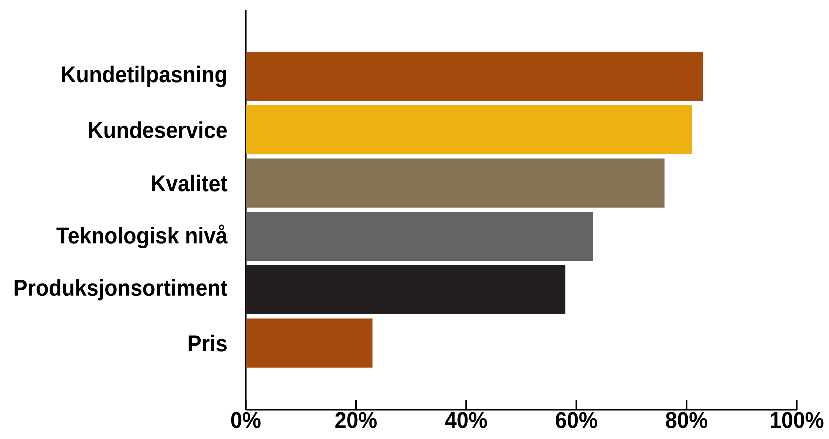 This screenshot has height=439, width=829. Describe the element at coordinates (207, 343) in the screenshot. I see `y-tick-label: Pris` at that location.